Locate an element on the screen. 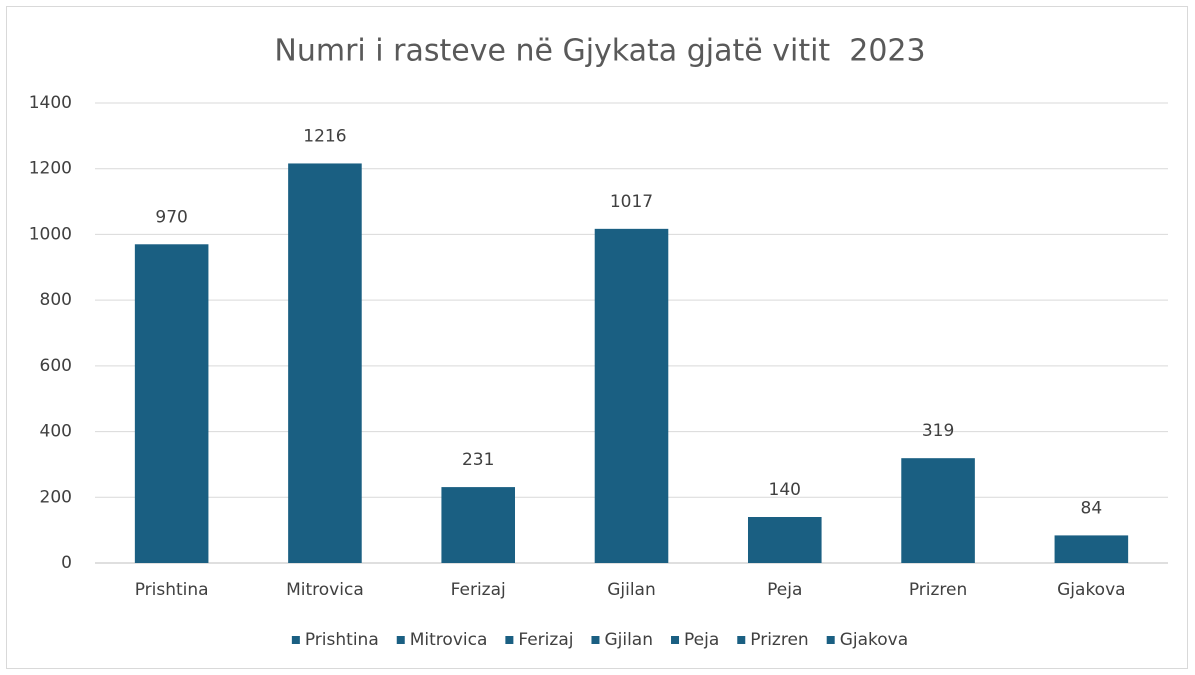 Image resolution: width=1195 pixels, height=675 pixels. x-tick-label: Gjakova is located at coordinates (1091, 590).